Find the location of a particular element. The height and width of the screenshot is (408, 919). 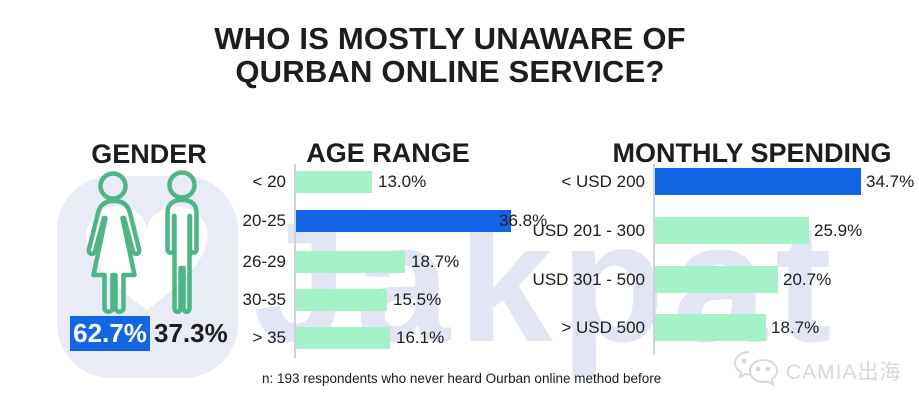

bar-value-label: 15.5% is located at coordinates (417, 299).